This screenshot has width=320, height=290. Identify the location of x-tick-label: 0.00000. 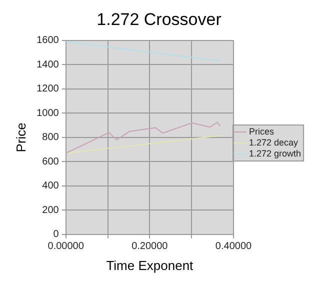
(66, 246).